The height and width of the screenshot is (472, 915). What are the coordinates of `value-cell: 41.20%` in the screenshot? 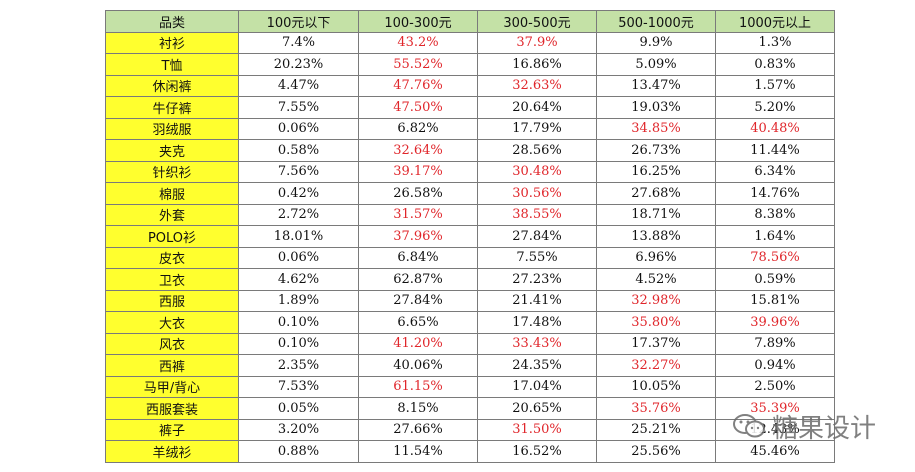 It's located at (418, 343).